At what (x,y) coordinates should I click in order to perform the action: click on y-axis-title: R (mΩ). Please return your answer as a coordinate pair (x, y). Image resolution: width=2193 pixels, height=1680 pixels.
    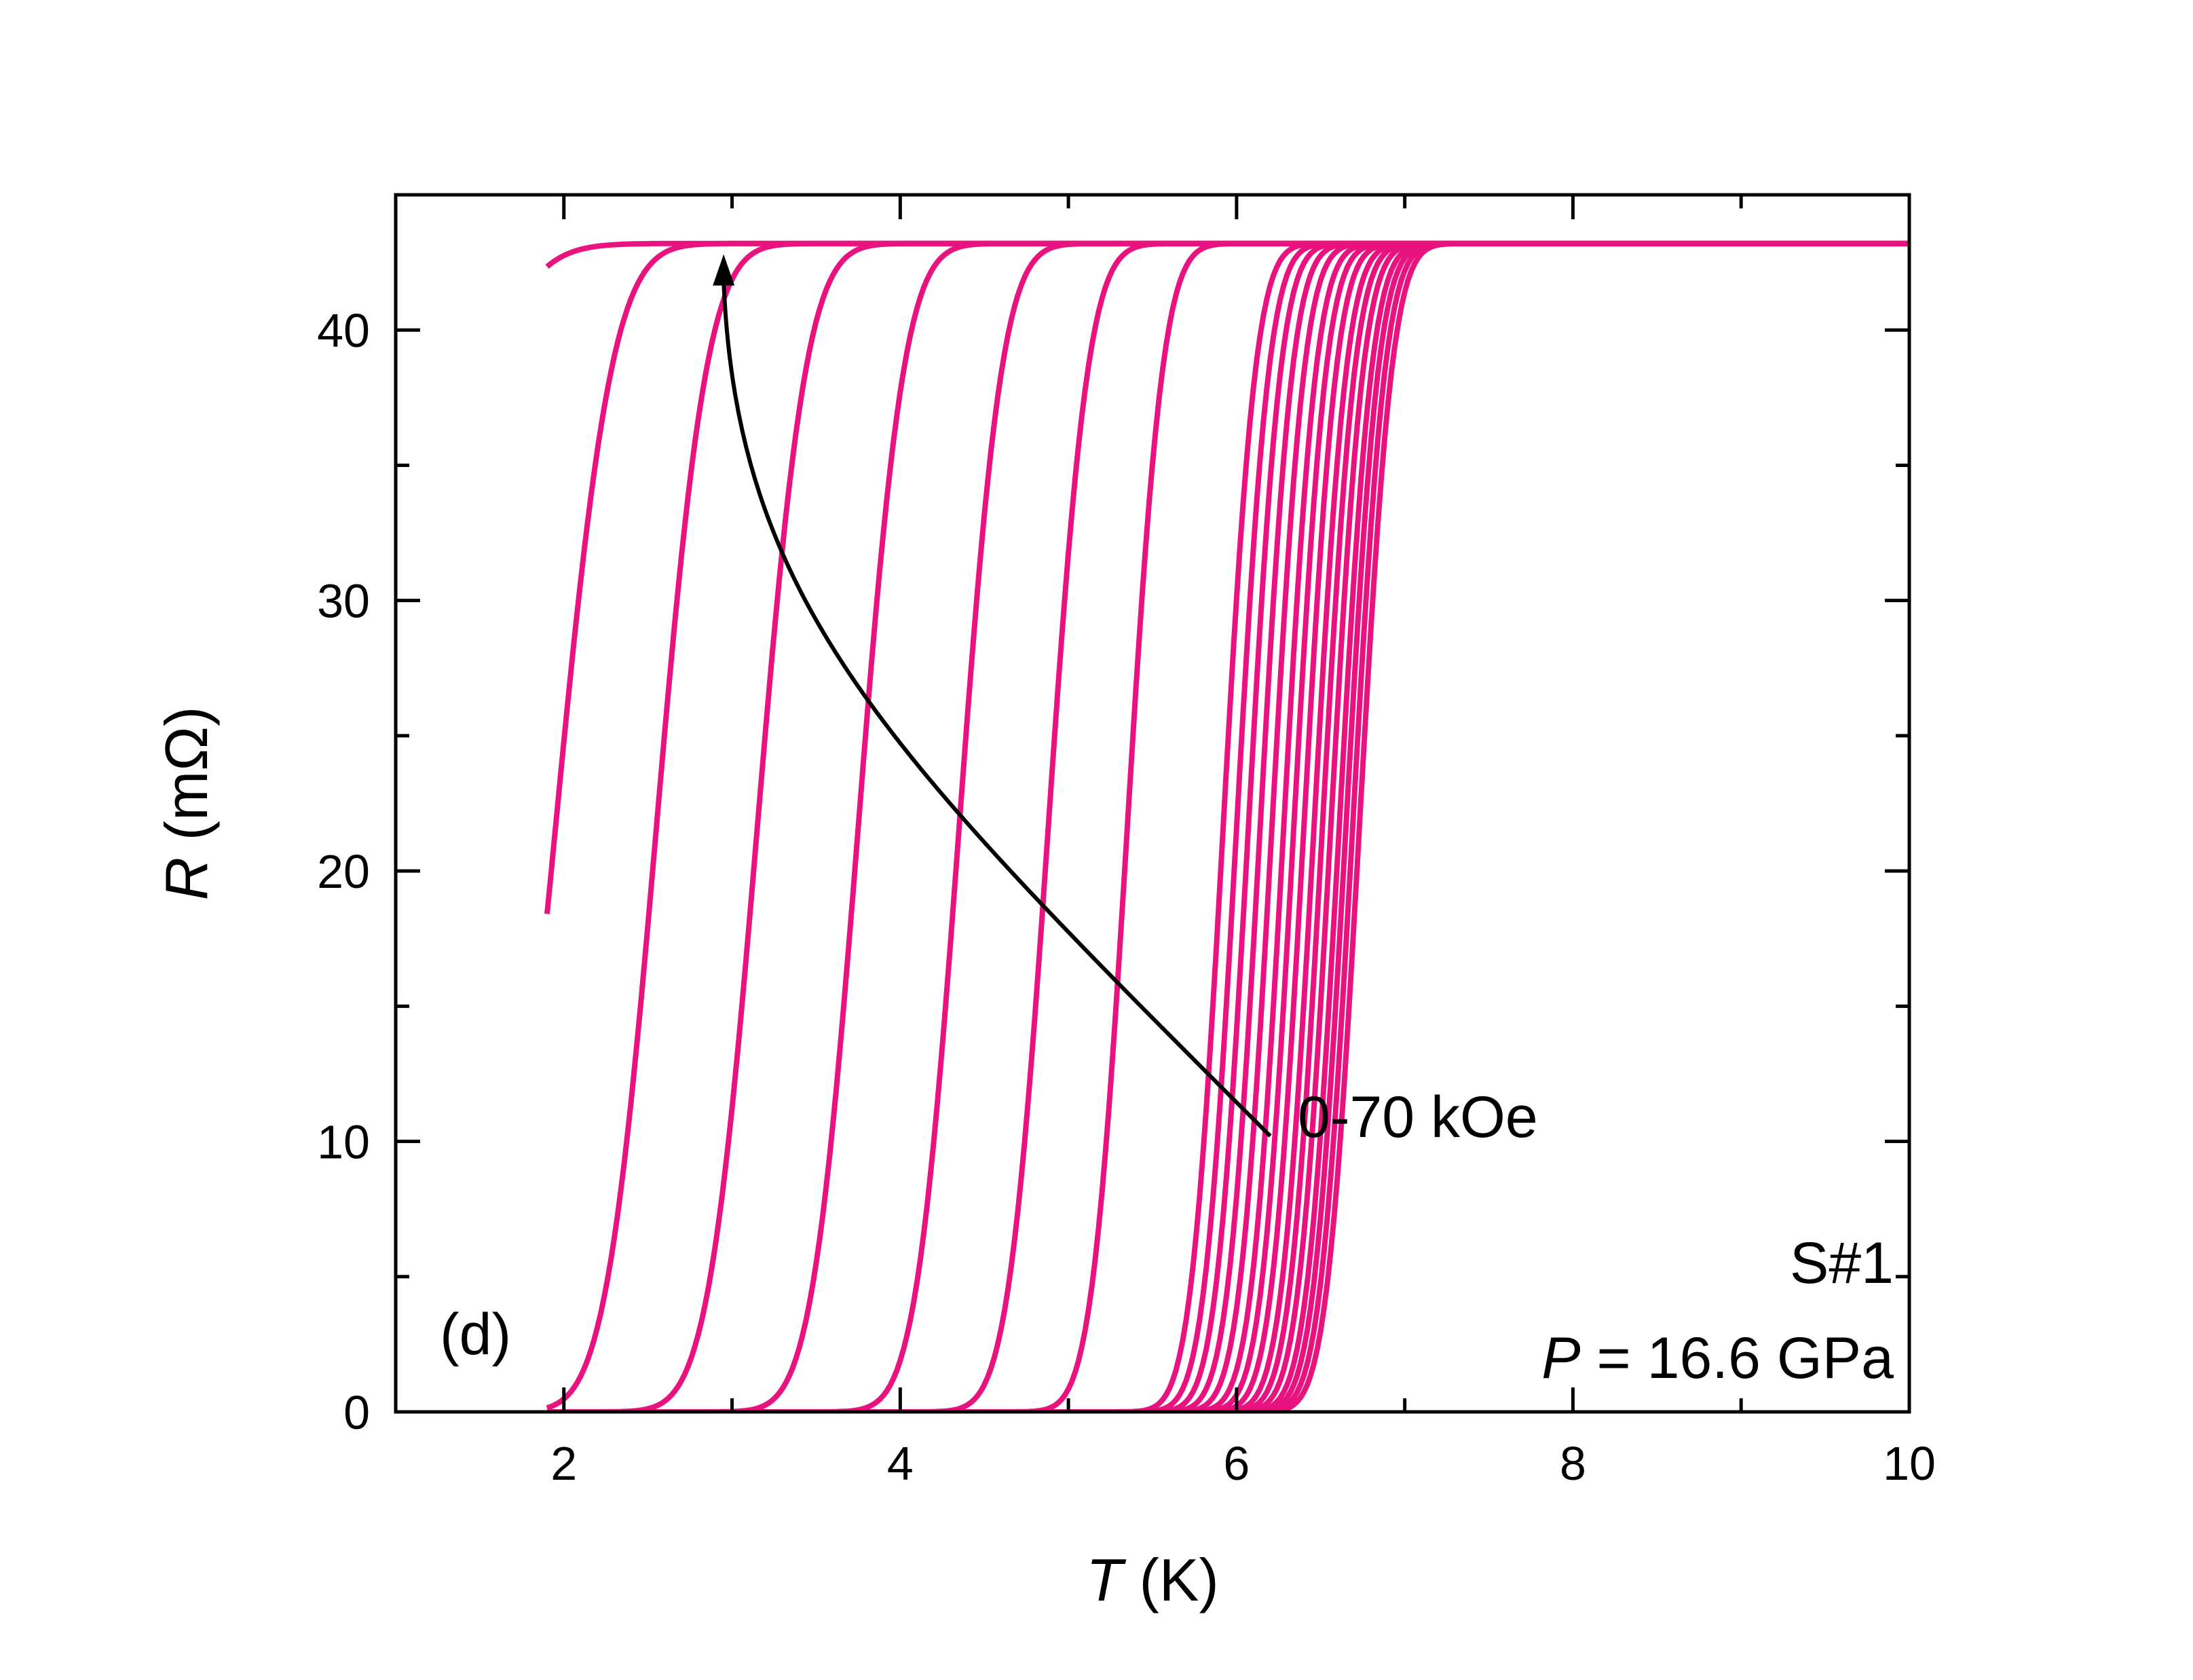
    Looking at the image, I should click on (187, 804).